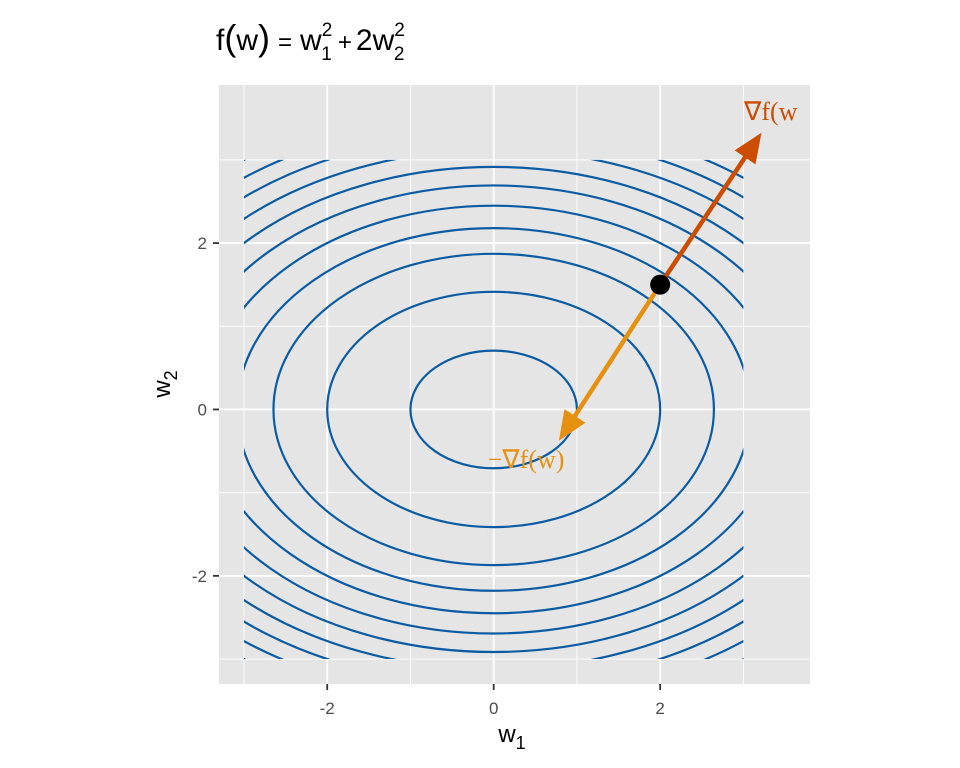 The height and width of the screenshot is (768, 960). I want to click on y-tick-label: -2, so click(199, 576).